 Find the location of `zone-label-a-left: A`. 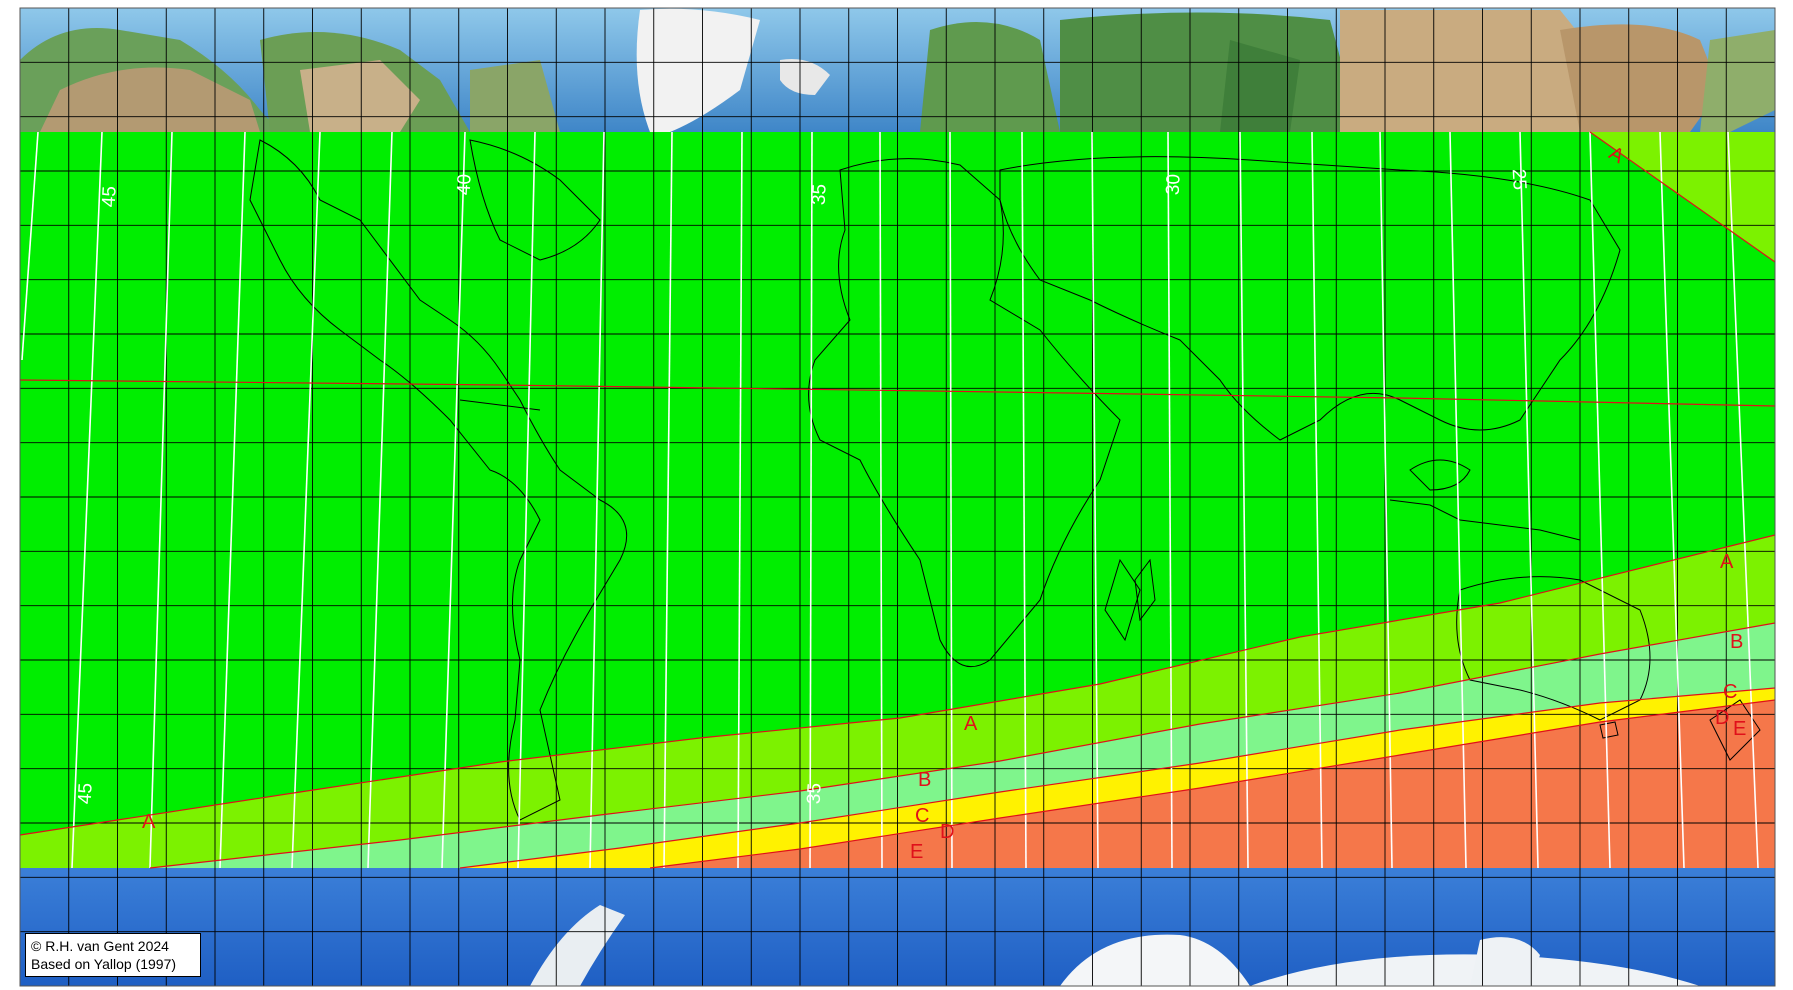

zone-label-a-left: A is located at coordinates (149, 822).